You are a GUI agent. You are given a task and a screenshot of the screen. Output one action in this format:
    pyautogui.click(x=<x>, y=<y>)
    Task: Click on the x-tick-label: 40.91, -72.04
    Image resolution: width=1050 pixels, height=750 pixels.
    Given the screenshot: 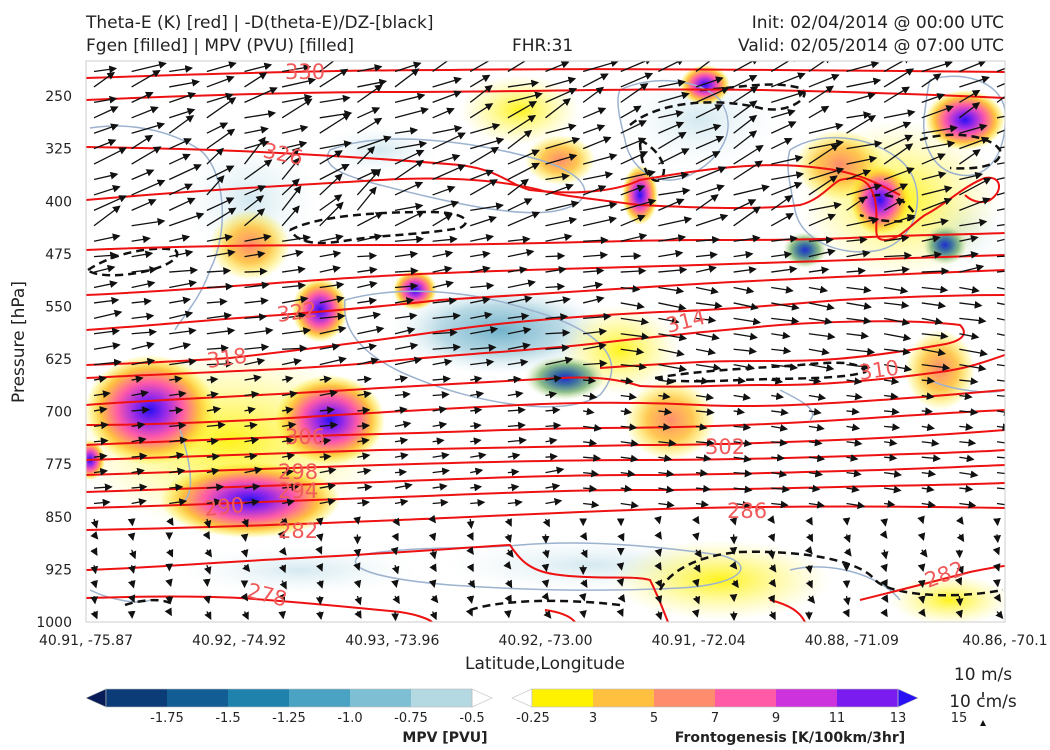 What is the action you would take?
    pyautogui.click(x=699, y=641)
    